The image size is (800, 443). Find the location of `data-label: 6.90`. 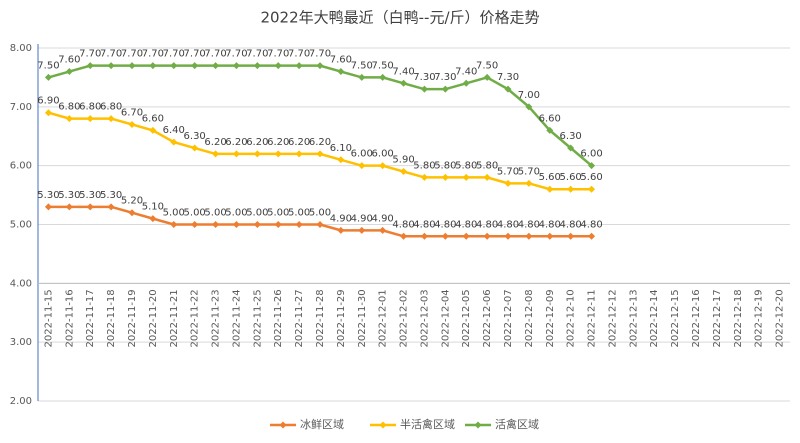

data-label: 6.90 is located at coordinates (48, 101).